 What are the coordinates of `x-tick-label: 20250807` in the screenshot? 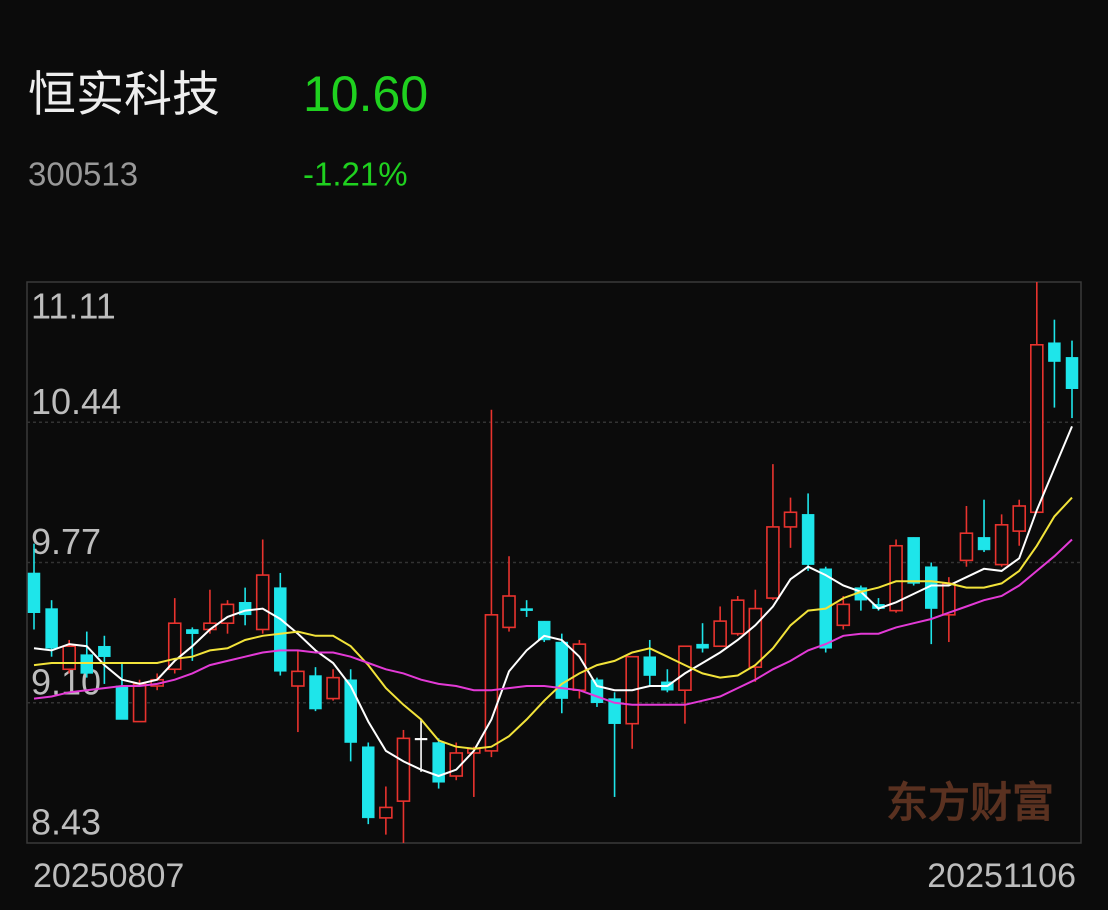 It's located at (108, 876).